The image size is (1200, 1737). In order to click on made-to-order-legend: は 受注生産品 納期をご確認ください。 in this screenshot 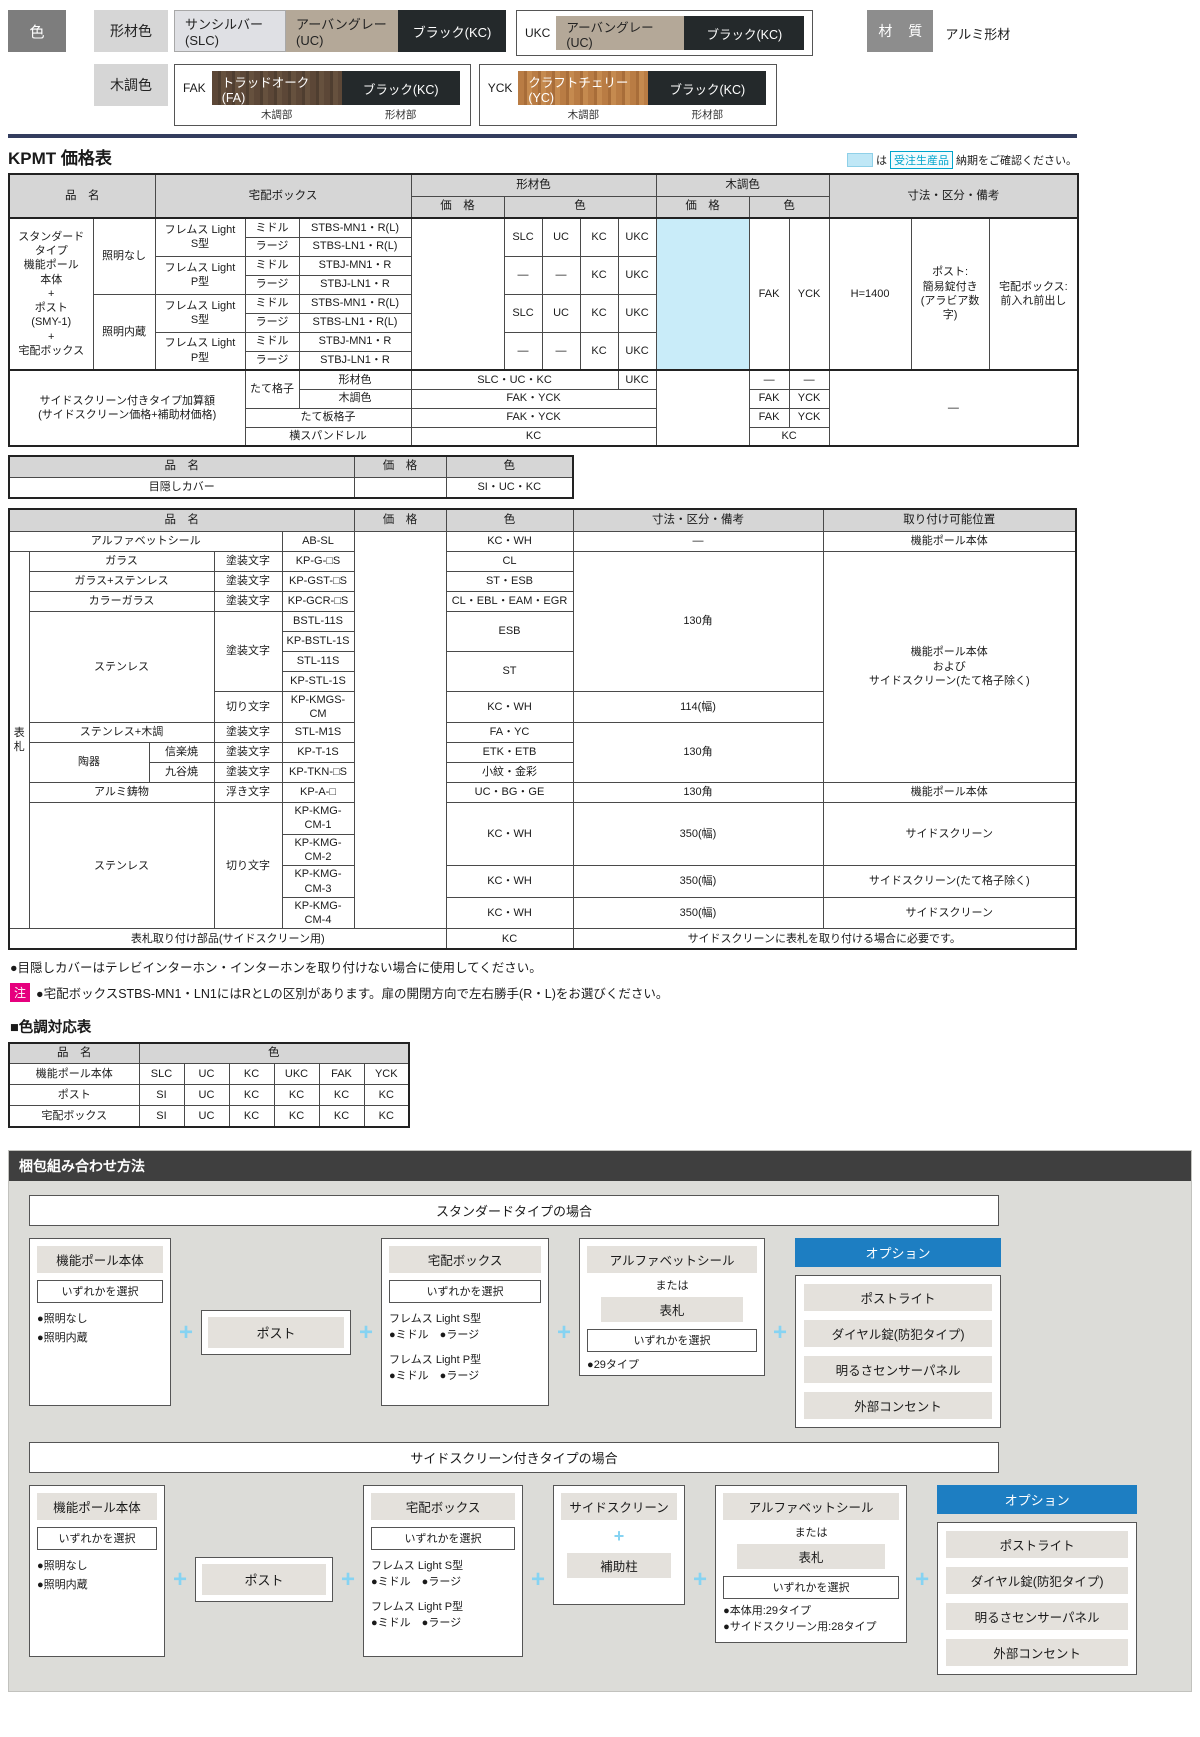, I will do `click(962, 160)`.